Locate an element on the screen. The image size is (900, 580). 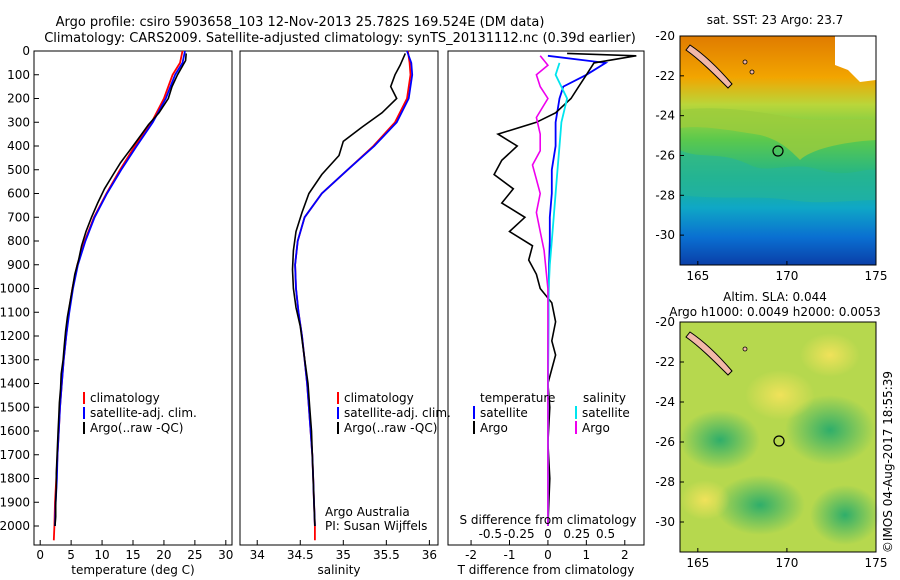
map-y-tick-label: -24 is located at coordinates (665, 402).